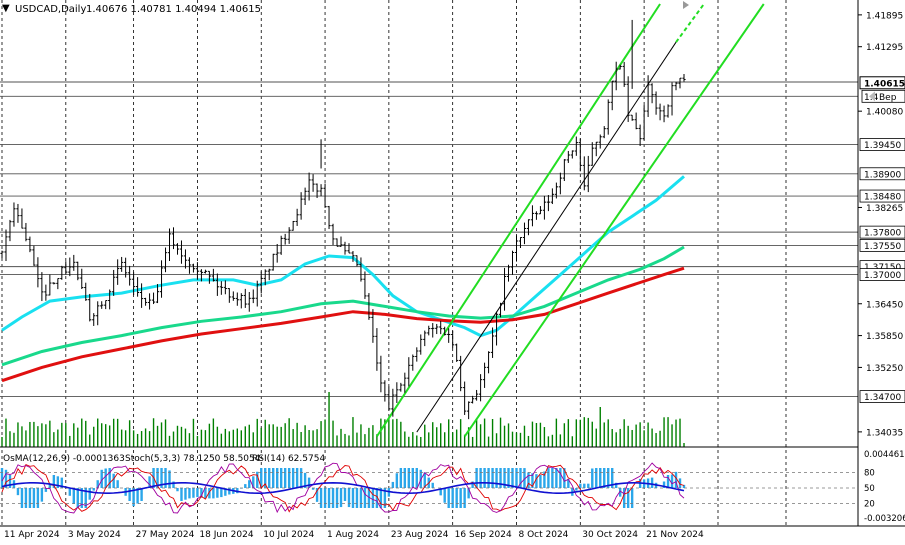 The height and width of the screenshot is (545, 905). What do you see at coordinates (884, 369) in the screenshot?
I see `price-tick-label: 1.35250` at bounding box center [884, 369].